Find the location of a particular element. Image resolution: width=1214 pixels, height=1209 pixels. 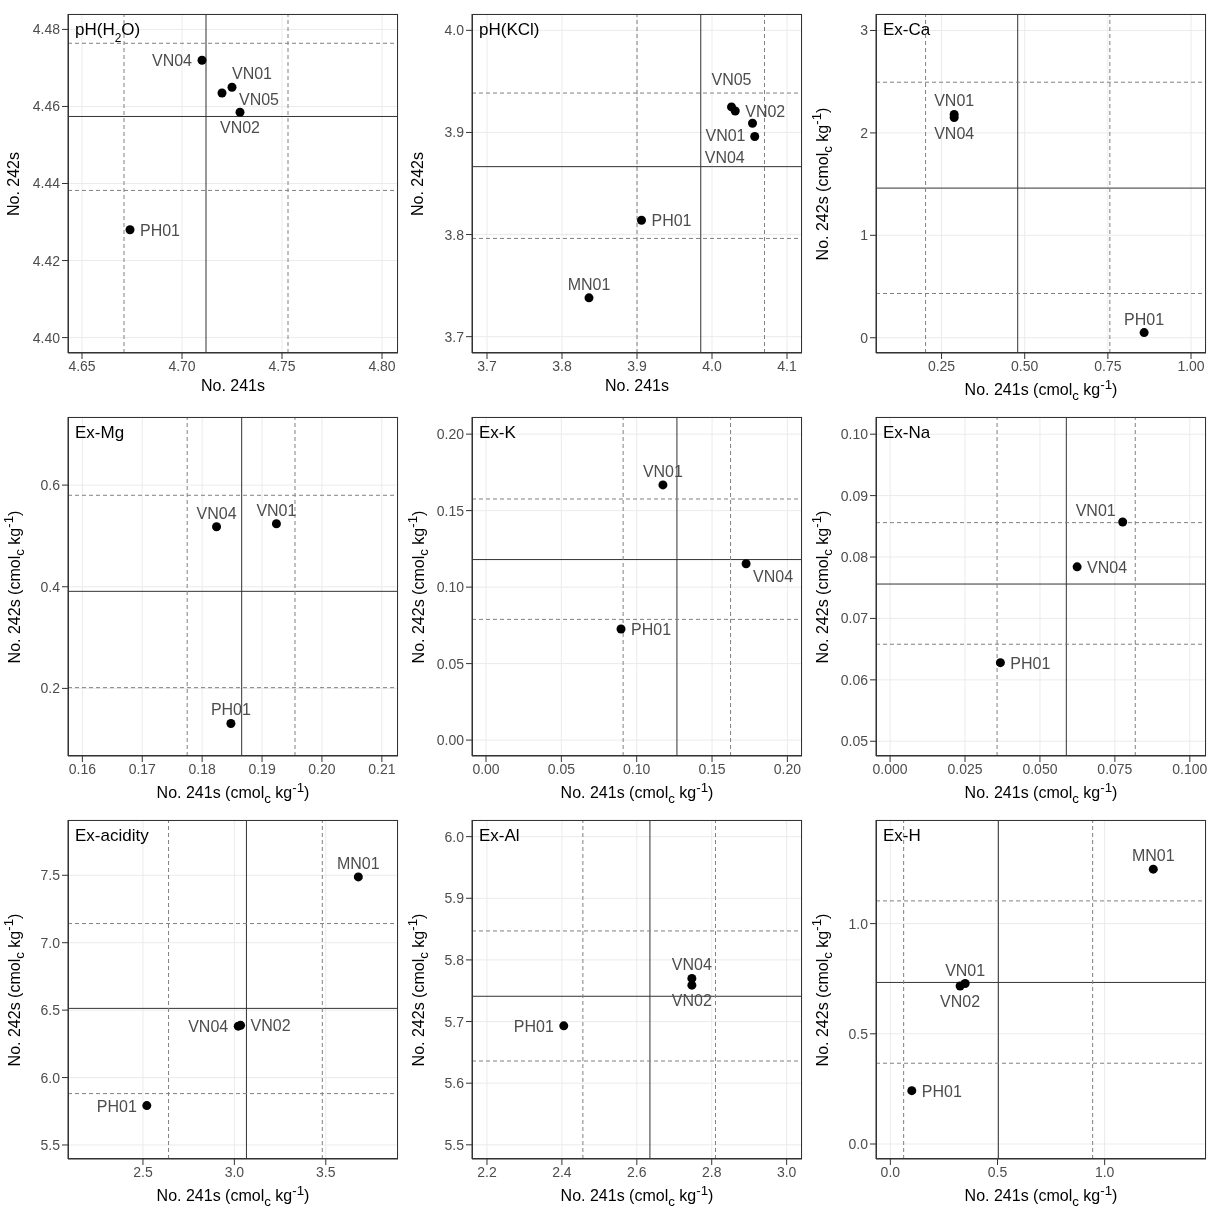

x-tick-label: 0.00 is located at coordinates (486, 768).